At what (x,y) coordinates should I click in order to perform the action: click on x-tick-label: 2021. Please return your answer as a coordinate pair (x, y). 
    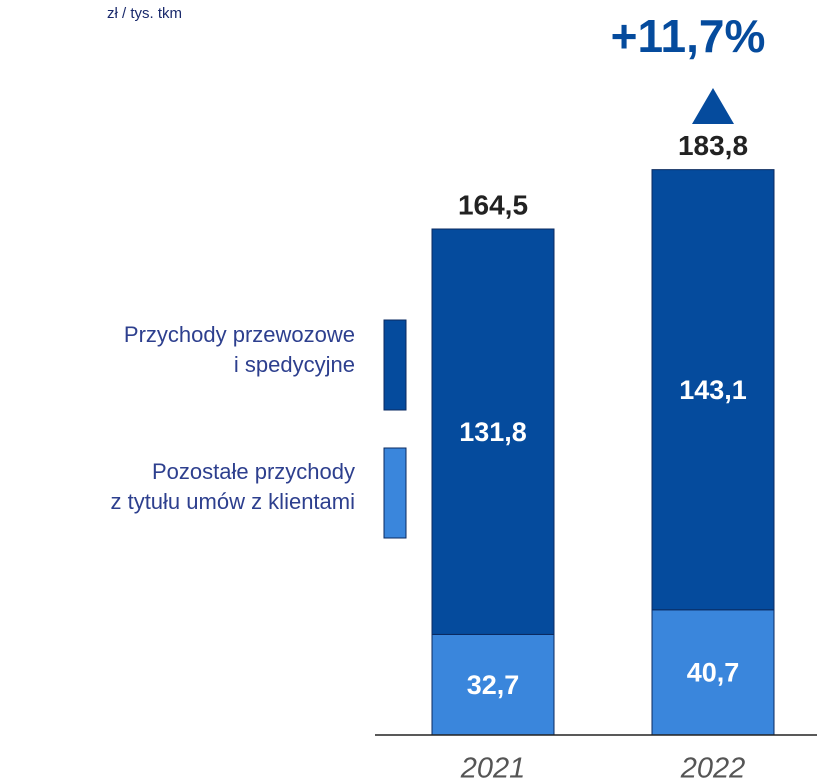
    Looking at the image, I should click on (493, 767).